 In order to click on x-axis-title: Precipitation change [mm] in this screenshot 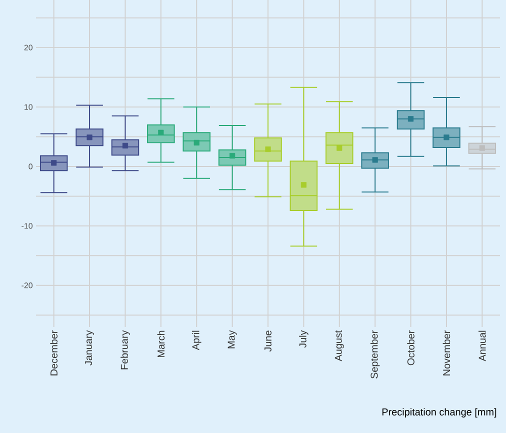, I will do `click(439, 413)`.